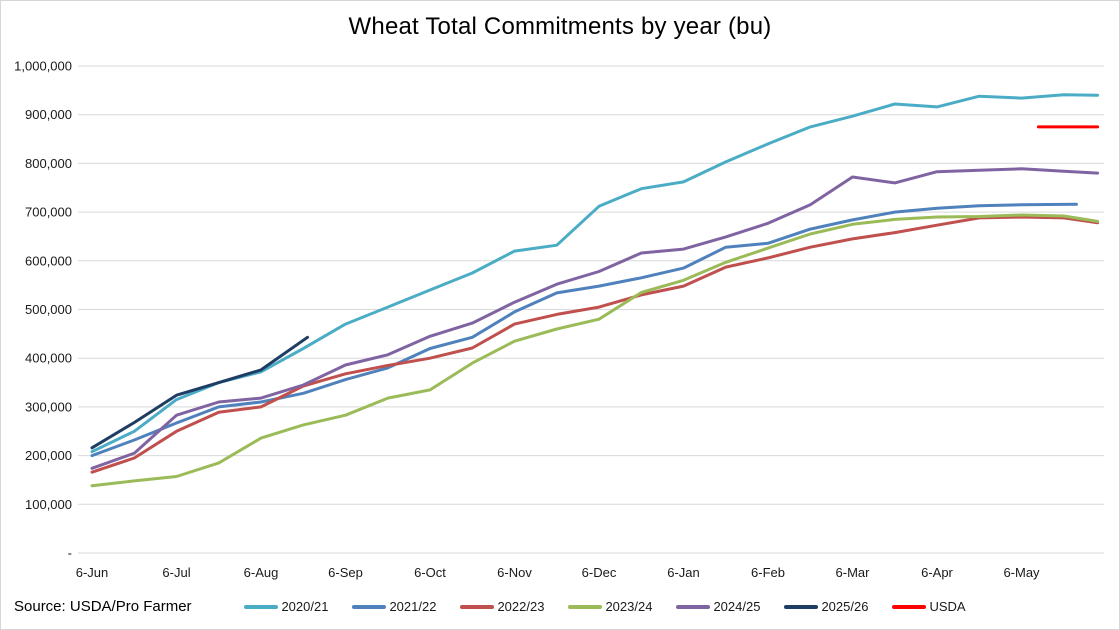 The image size is (1120, 630). Describe the element at coordinates (909, 606) in the screenshot. I see `legend-swatch-USDA` at that location.